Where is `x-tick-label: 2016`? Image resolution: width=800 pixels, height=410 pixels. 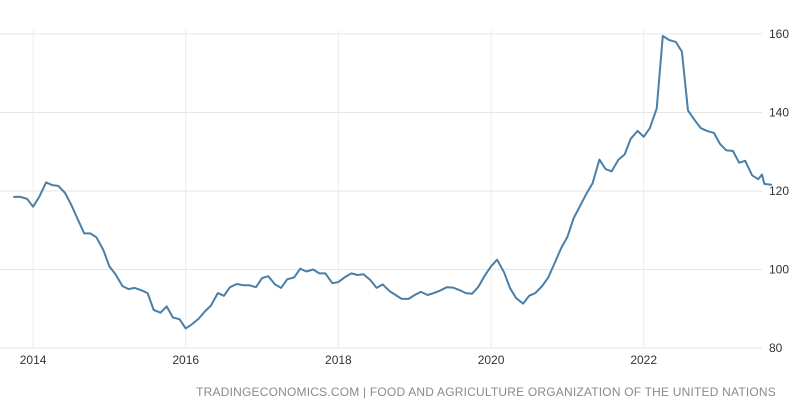
x-tick-label: 2016 is located at coordinates (185, 360).